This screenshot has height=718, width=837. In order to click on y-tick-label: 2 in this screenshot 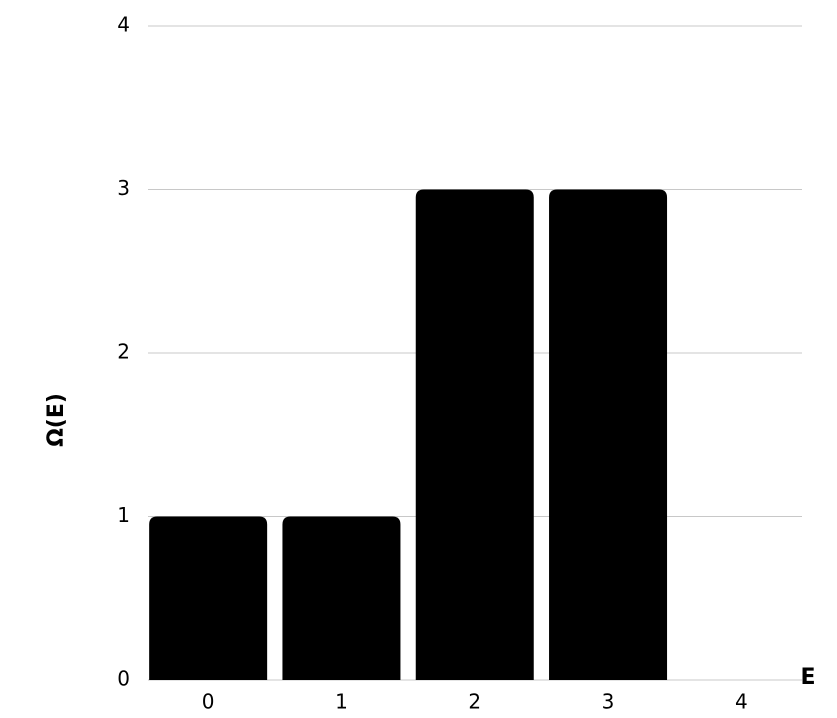, I will do `click(123, 352)`.